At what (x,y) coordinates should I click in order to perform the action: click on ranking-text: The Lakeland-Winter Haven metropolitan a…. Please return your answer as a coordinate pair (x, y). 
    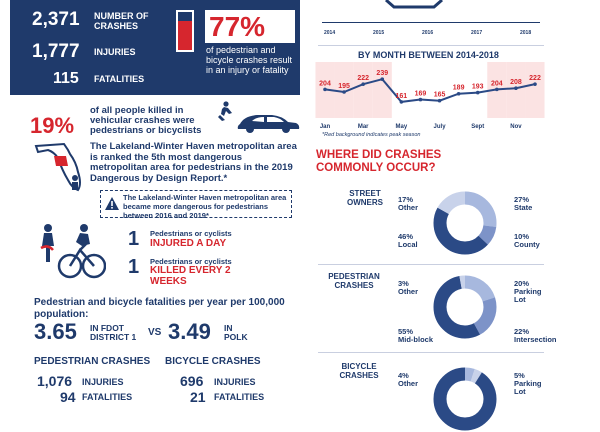
    Looking at the image, I should click on (193, 162).